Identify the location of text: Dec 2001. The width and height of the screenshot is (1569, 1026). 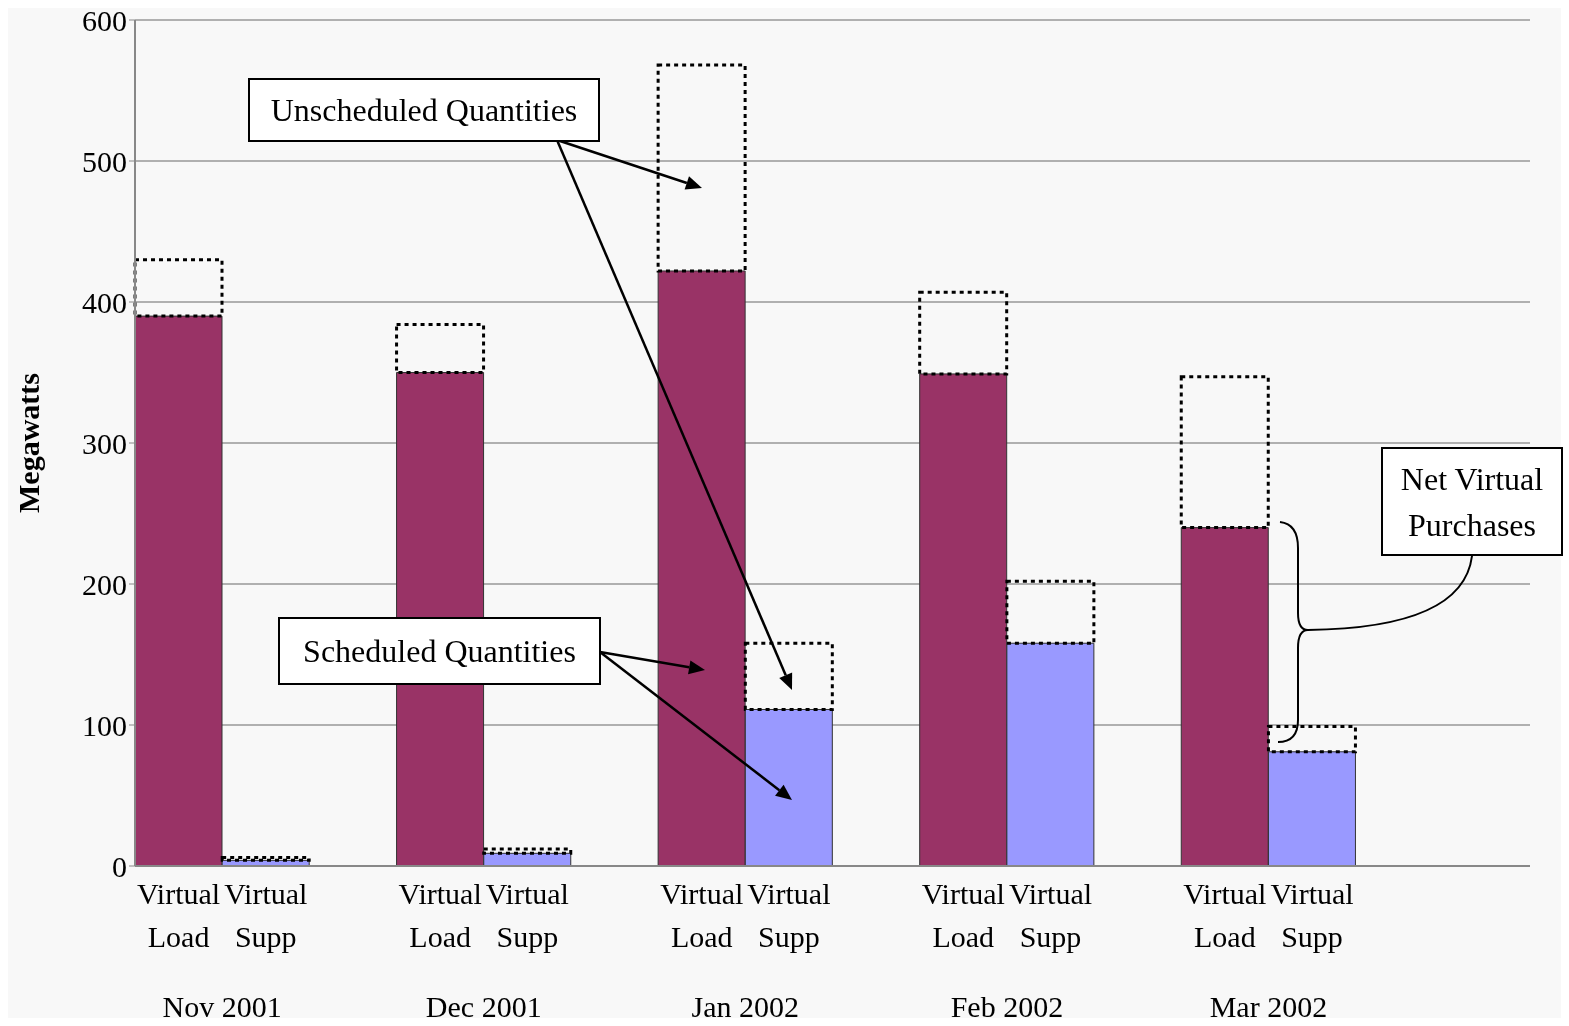
(483, 1007).